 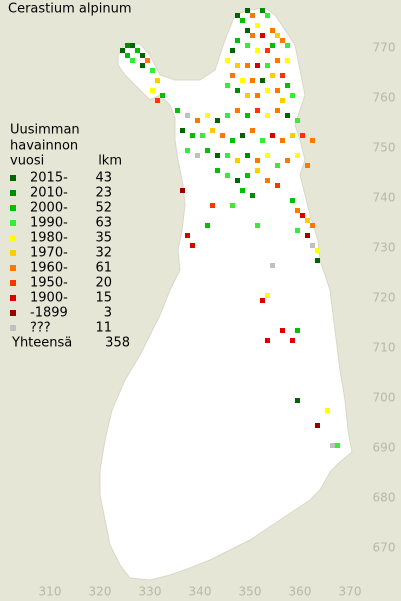 I want to click on legend-label: 1950-, so click(x=49, y=283).